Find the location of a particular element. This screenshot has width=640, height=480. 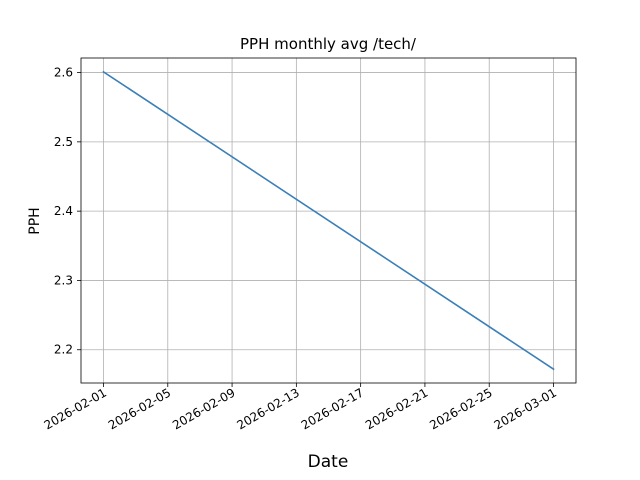

y-tick-label: 2.5 is located at coordinates (63, 142).